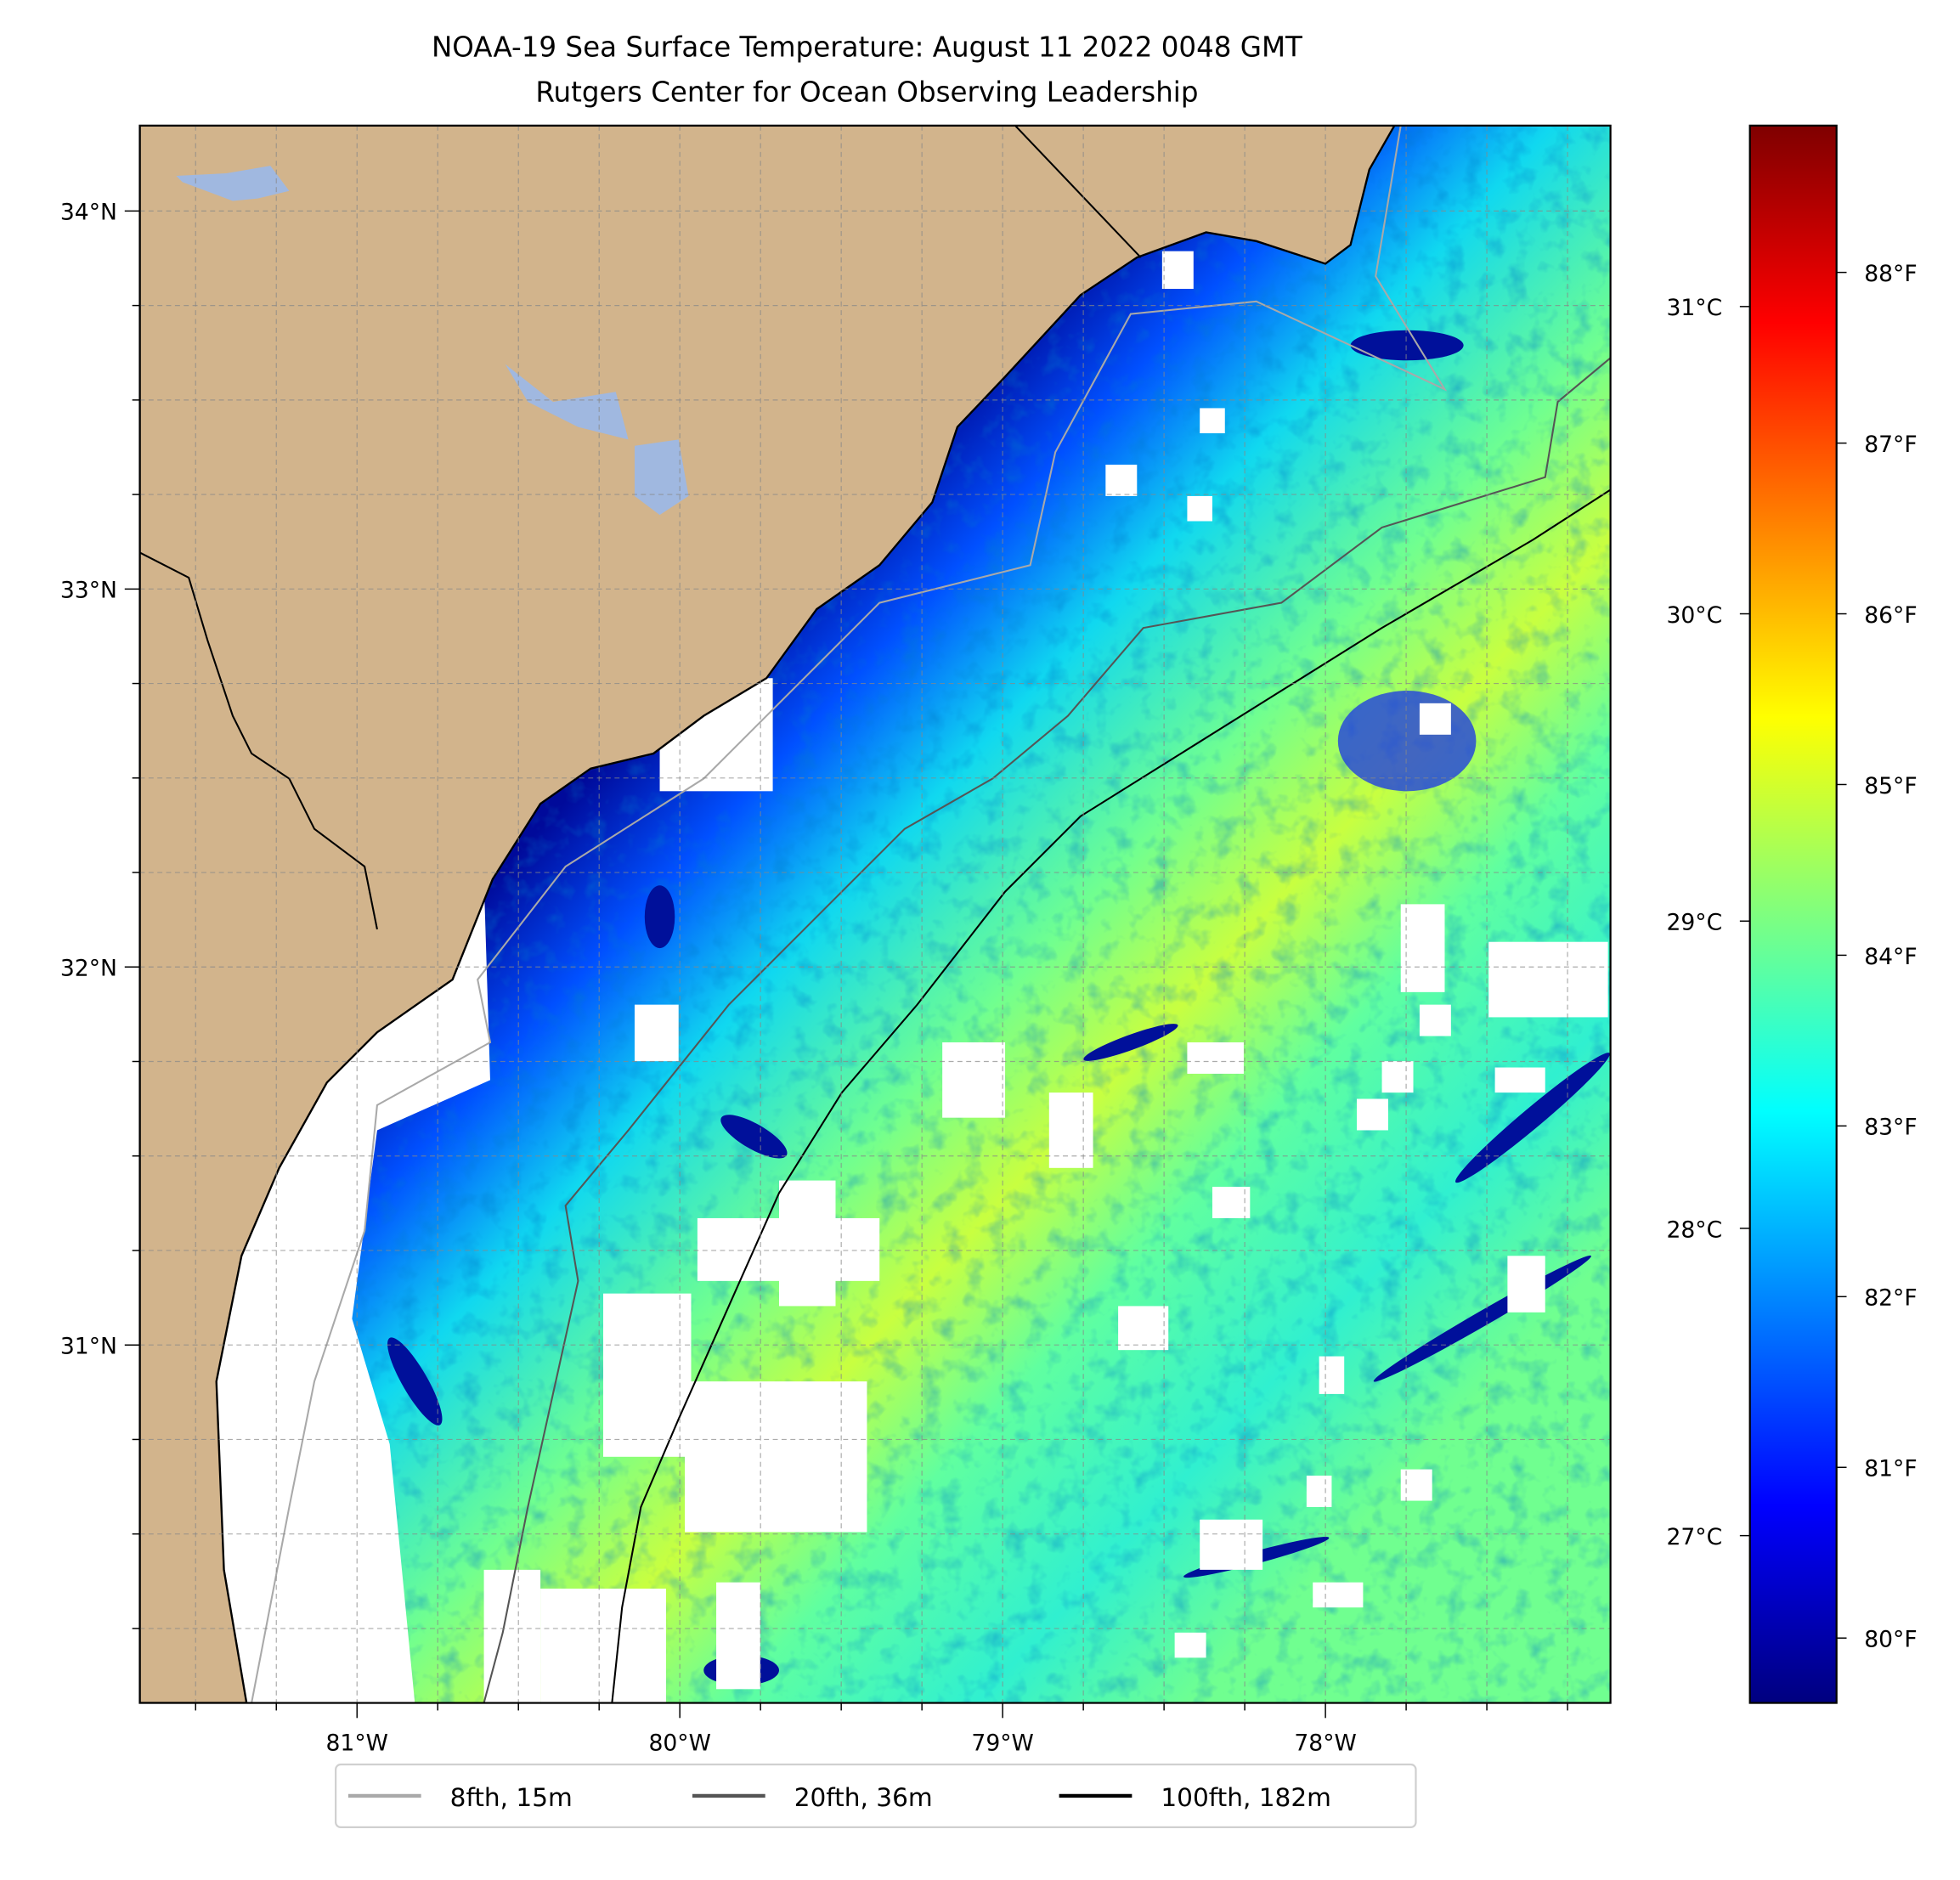 The height and width of the screenshot is (1880, 1960). I want to click on interior-river, so click(258, 741).